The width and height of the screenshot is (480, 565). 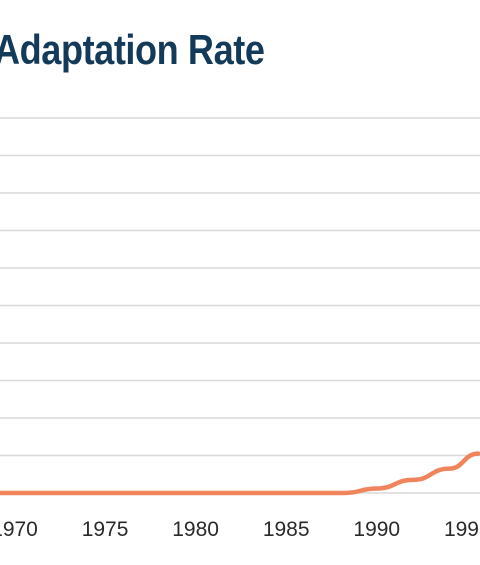 I want to click on x-tick-label: 1995, so click(x=462, y=529).